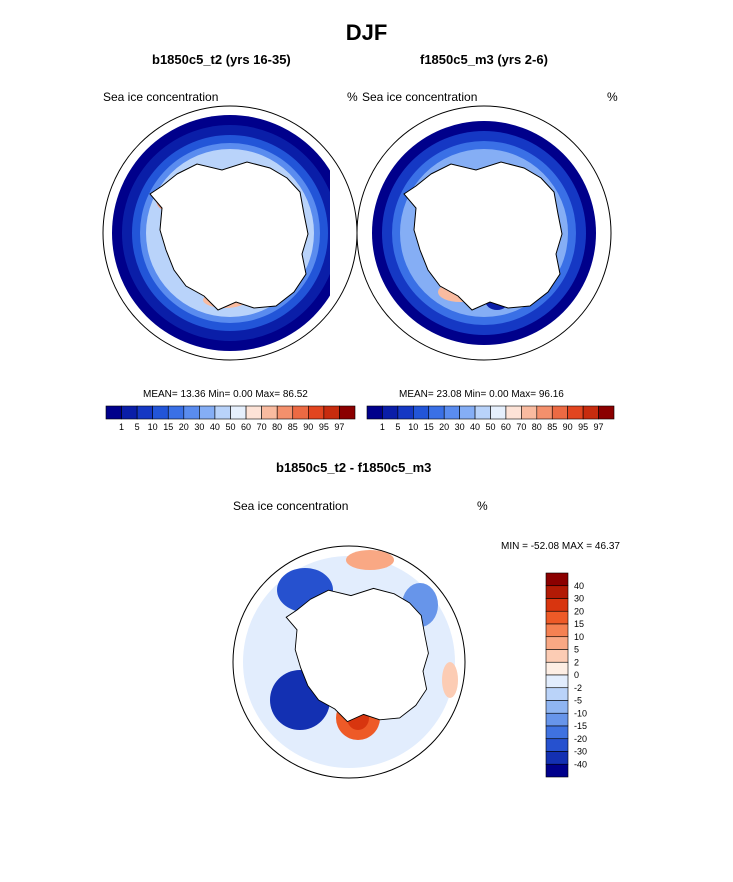 Image resolution: width=733 pixels, height=882 pixels. Describe the element at coordinates (215, 427) in the screenshot. I see `panel-1-colorbar-tick-label: 40` at that location.